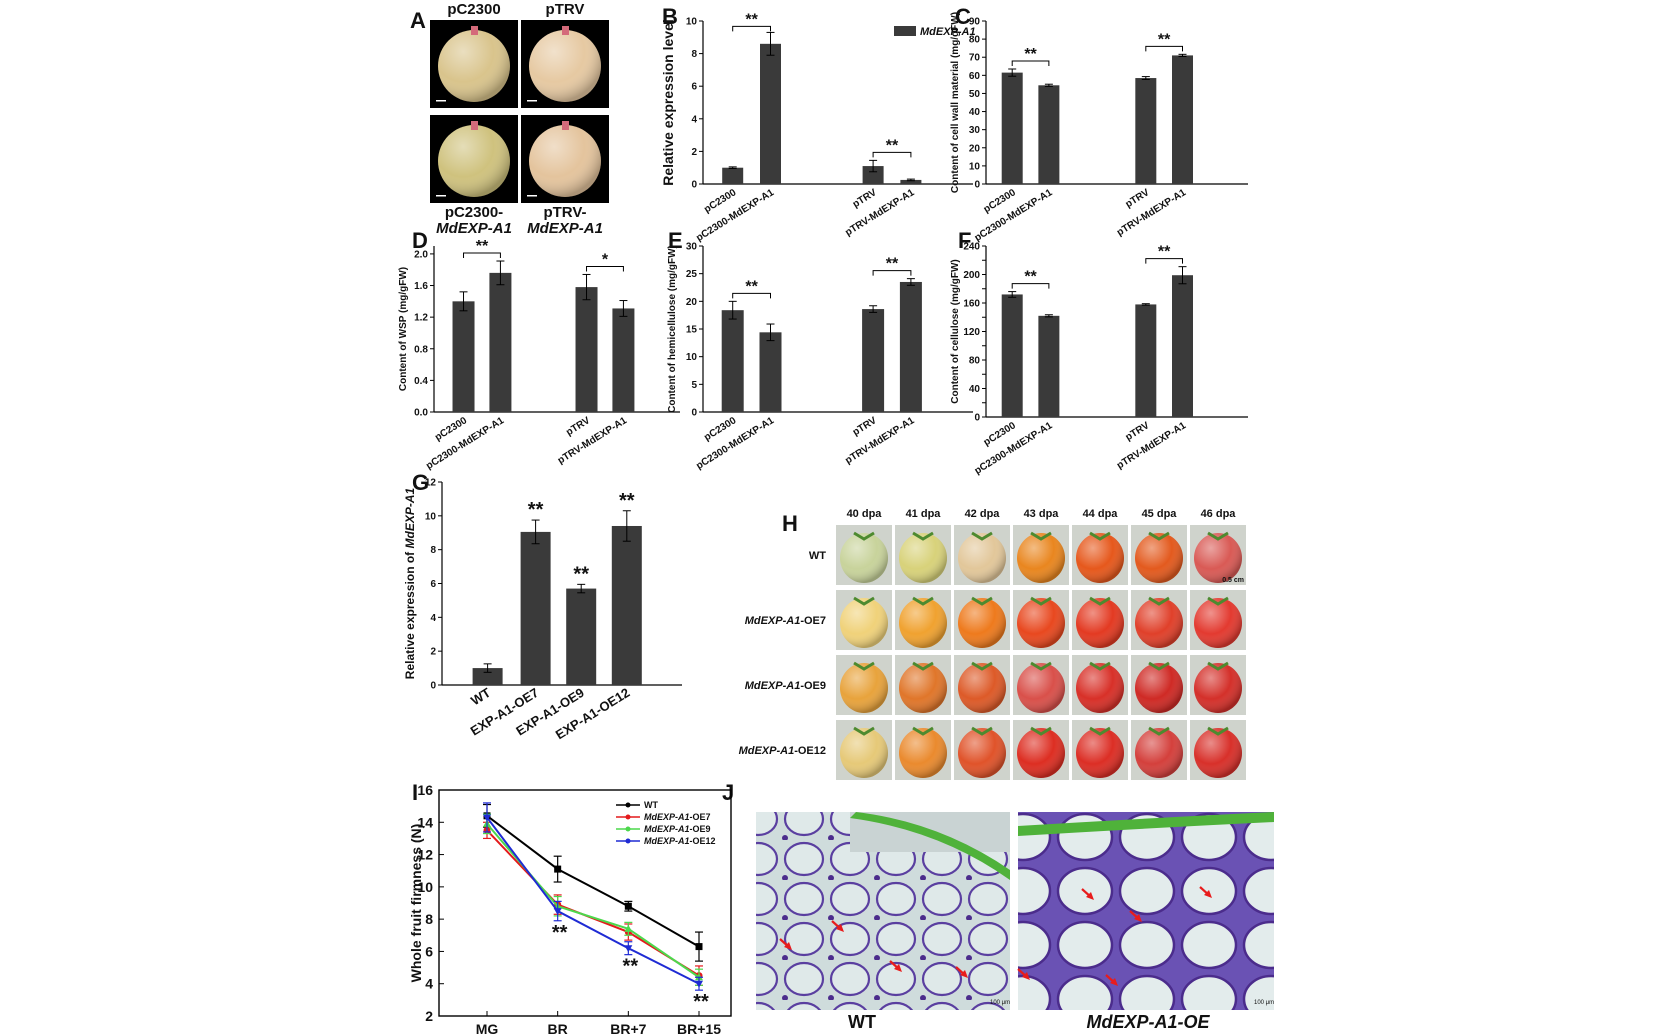  I want to click on y-tick-label: 120, so click(971, 332).